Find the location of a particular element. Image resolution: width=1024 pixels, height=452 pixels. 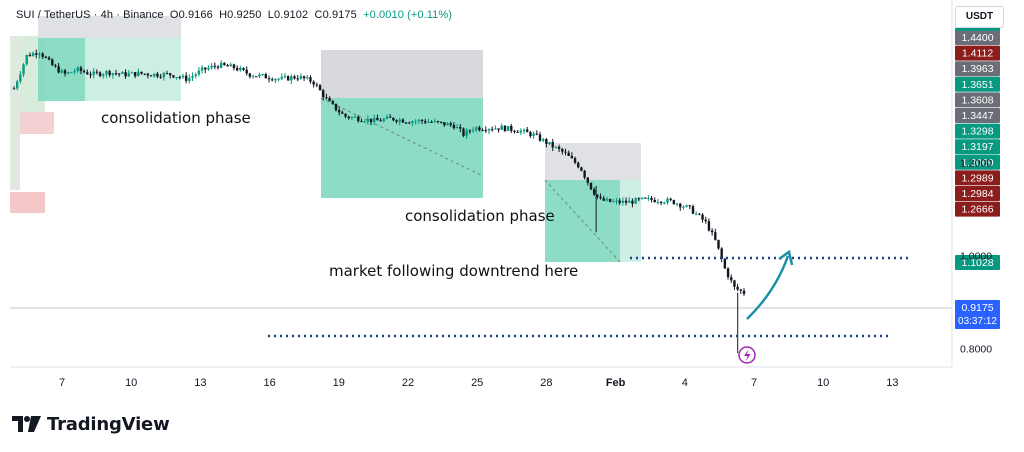

x-tick-label: 13 is located at coordinates (892, 383).